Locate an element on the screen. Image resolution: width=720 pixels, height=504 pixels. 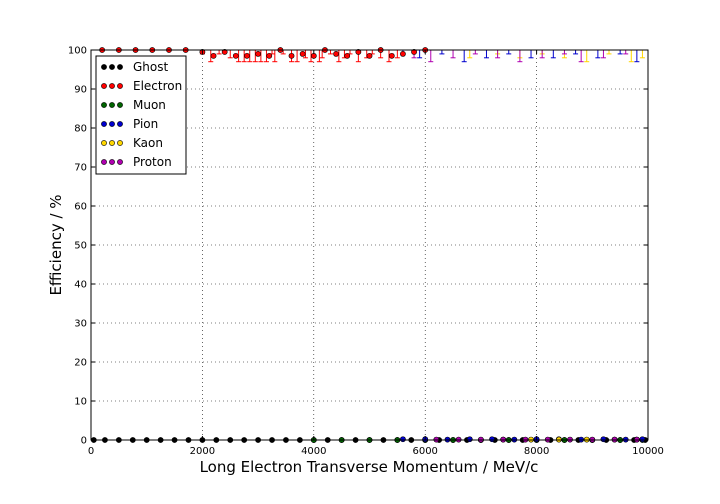
y-axis-label: Efficiency / % is located at coordinates (56, 244).